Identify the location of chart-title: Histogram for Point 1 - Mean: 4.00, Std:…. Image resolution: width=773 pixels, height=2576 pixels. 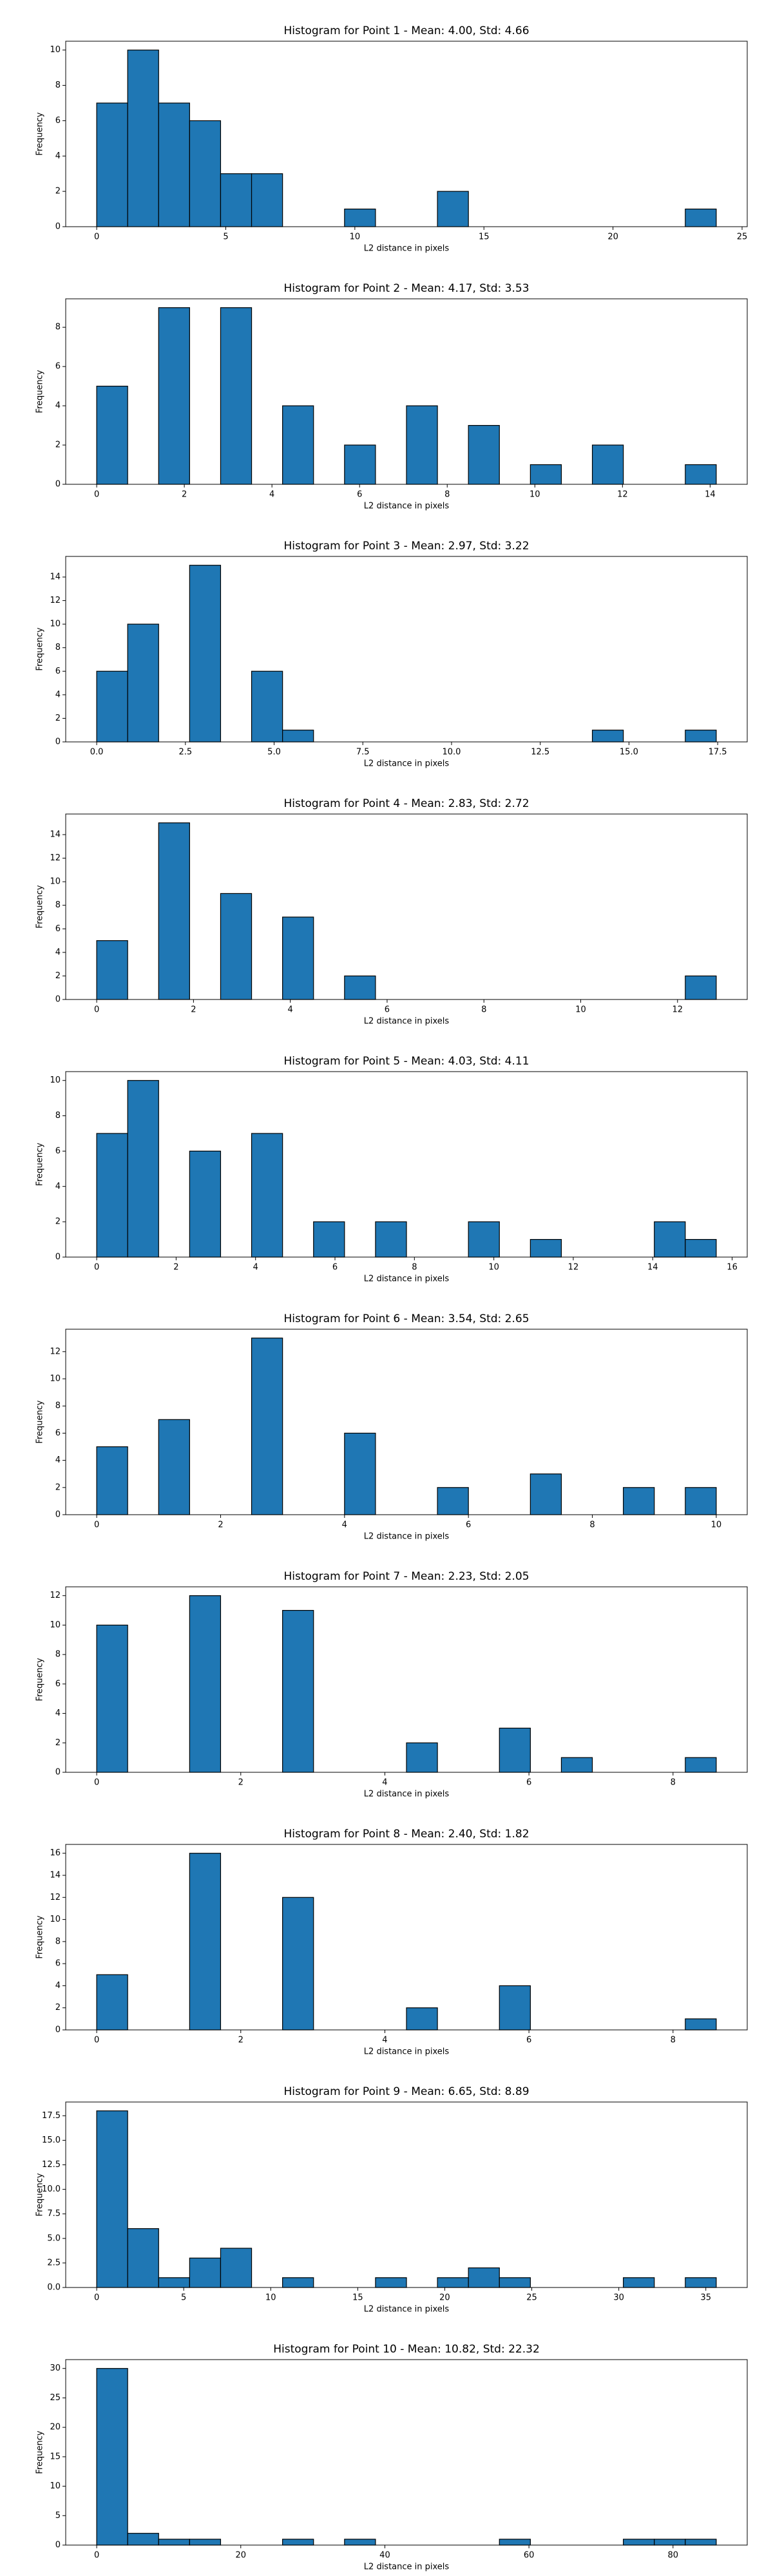
(406, 30).